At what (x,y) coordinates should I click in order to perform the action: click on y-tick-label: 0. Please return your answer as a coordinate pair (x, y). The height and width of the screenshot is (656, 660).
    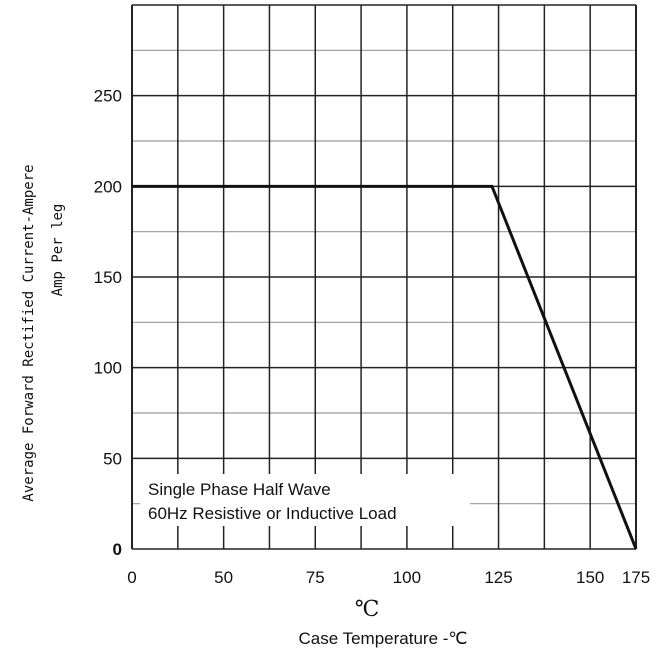
    Looking at the image, I should click on (117, 549).